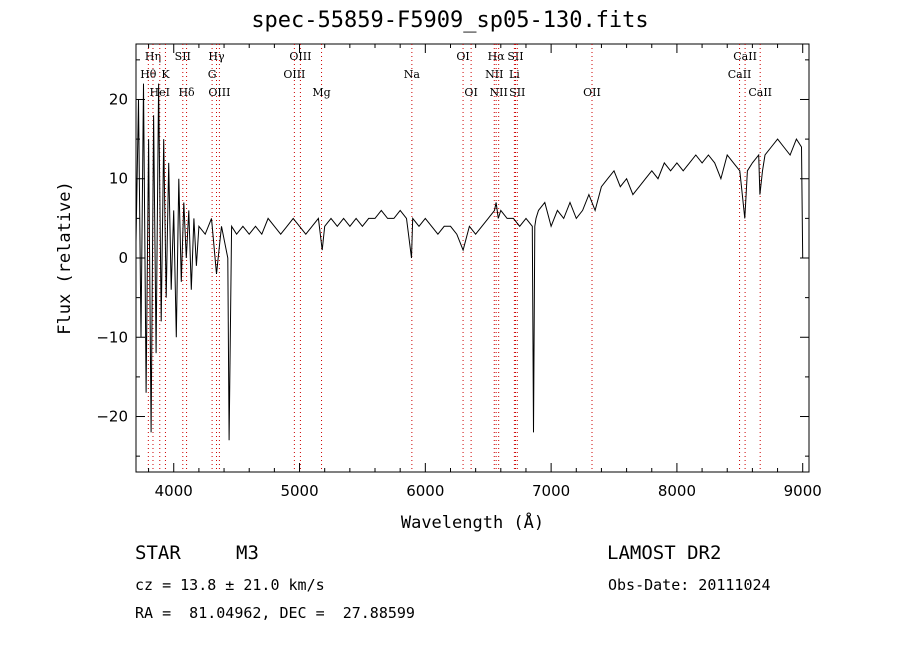 The height and width of the screenshot is (650, 900). I want to click on x-tick-label: 8000, so click(677, 491).